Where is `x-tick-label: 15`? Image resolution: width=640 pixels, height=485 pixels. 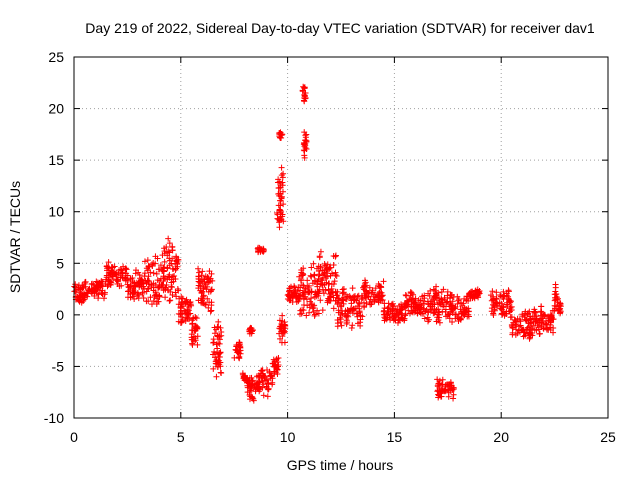
x-tick-label: 15 is located at coordinates (395, 437).